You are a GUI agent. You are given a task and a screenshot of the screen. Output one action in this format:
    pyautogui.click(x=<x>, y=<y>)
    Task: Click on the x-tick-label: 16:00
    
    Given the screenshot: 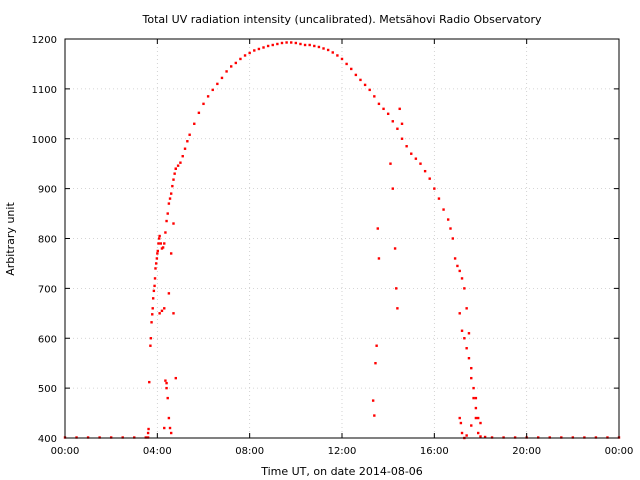 What is the action you would take?
    pyautogui.click(x=434, y=451)
    